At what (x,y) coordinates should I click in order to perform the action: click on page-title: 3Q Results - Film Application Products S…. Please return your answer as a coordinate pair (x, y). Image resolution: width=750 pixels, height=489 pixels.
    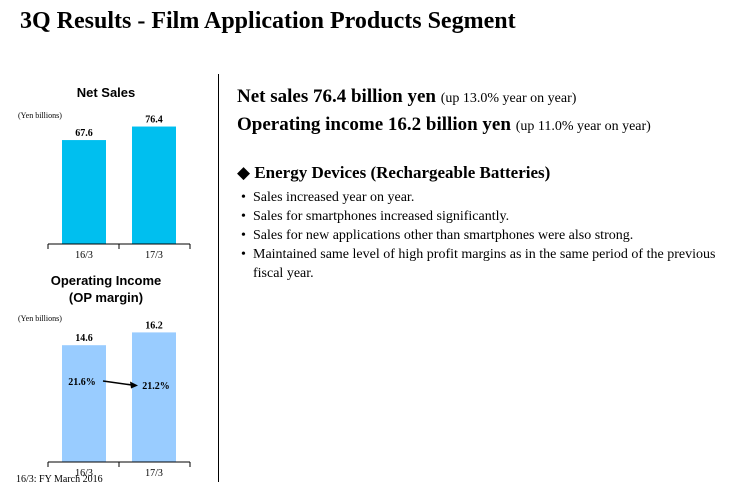
    Looking at the image, I should click on (268, 21).